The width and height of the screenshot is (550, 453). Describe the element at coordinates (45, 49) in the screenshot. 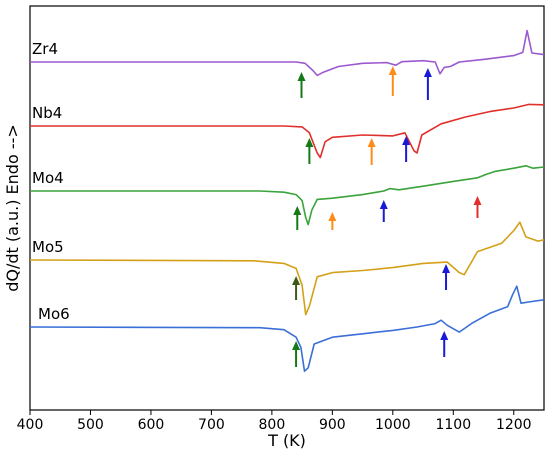

I see `series-label-zr4: Zr4` at that location.